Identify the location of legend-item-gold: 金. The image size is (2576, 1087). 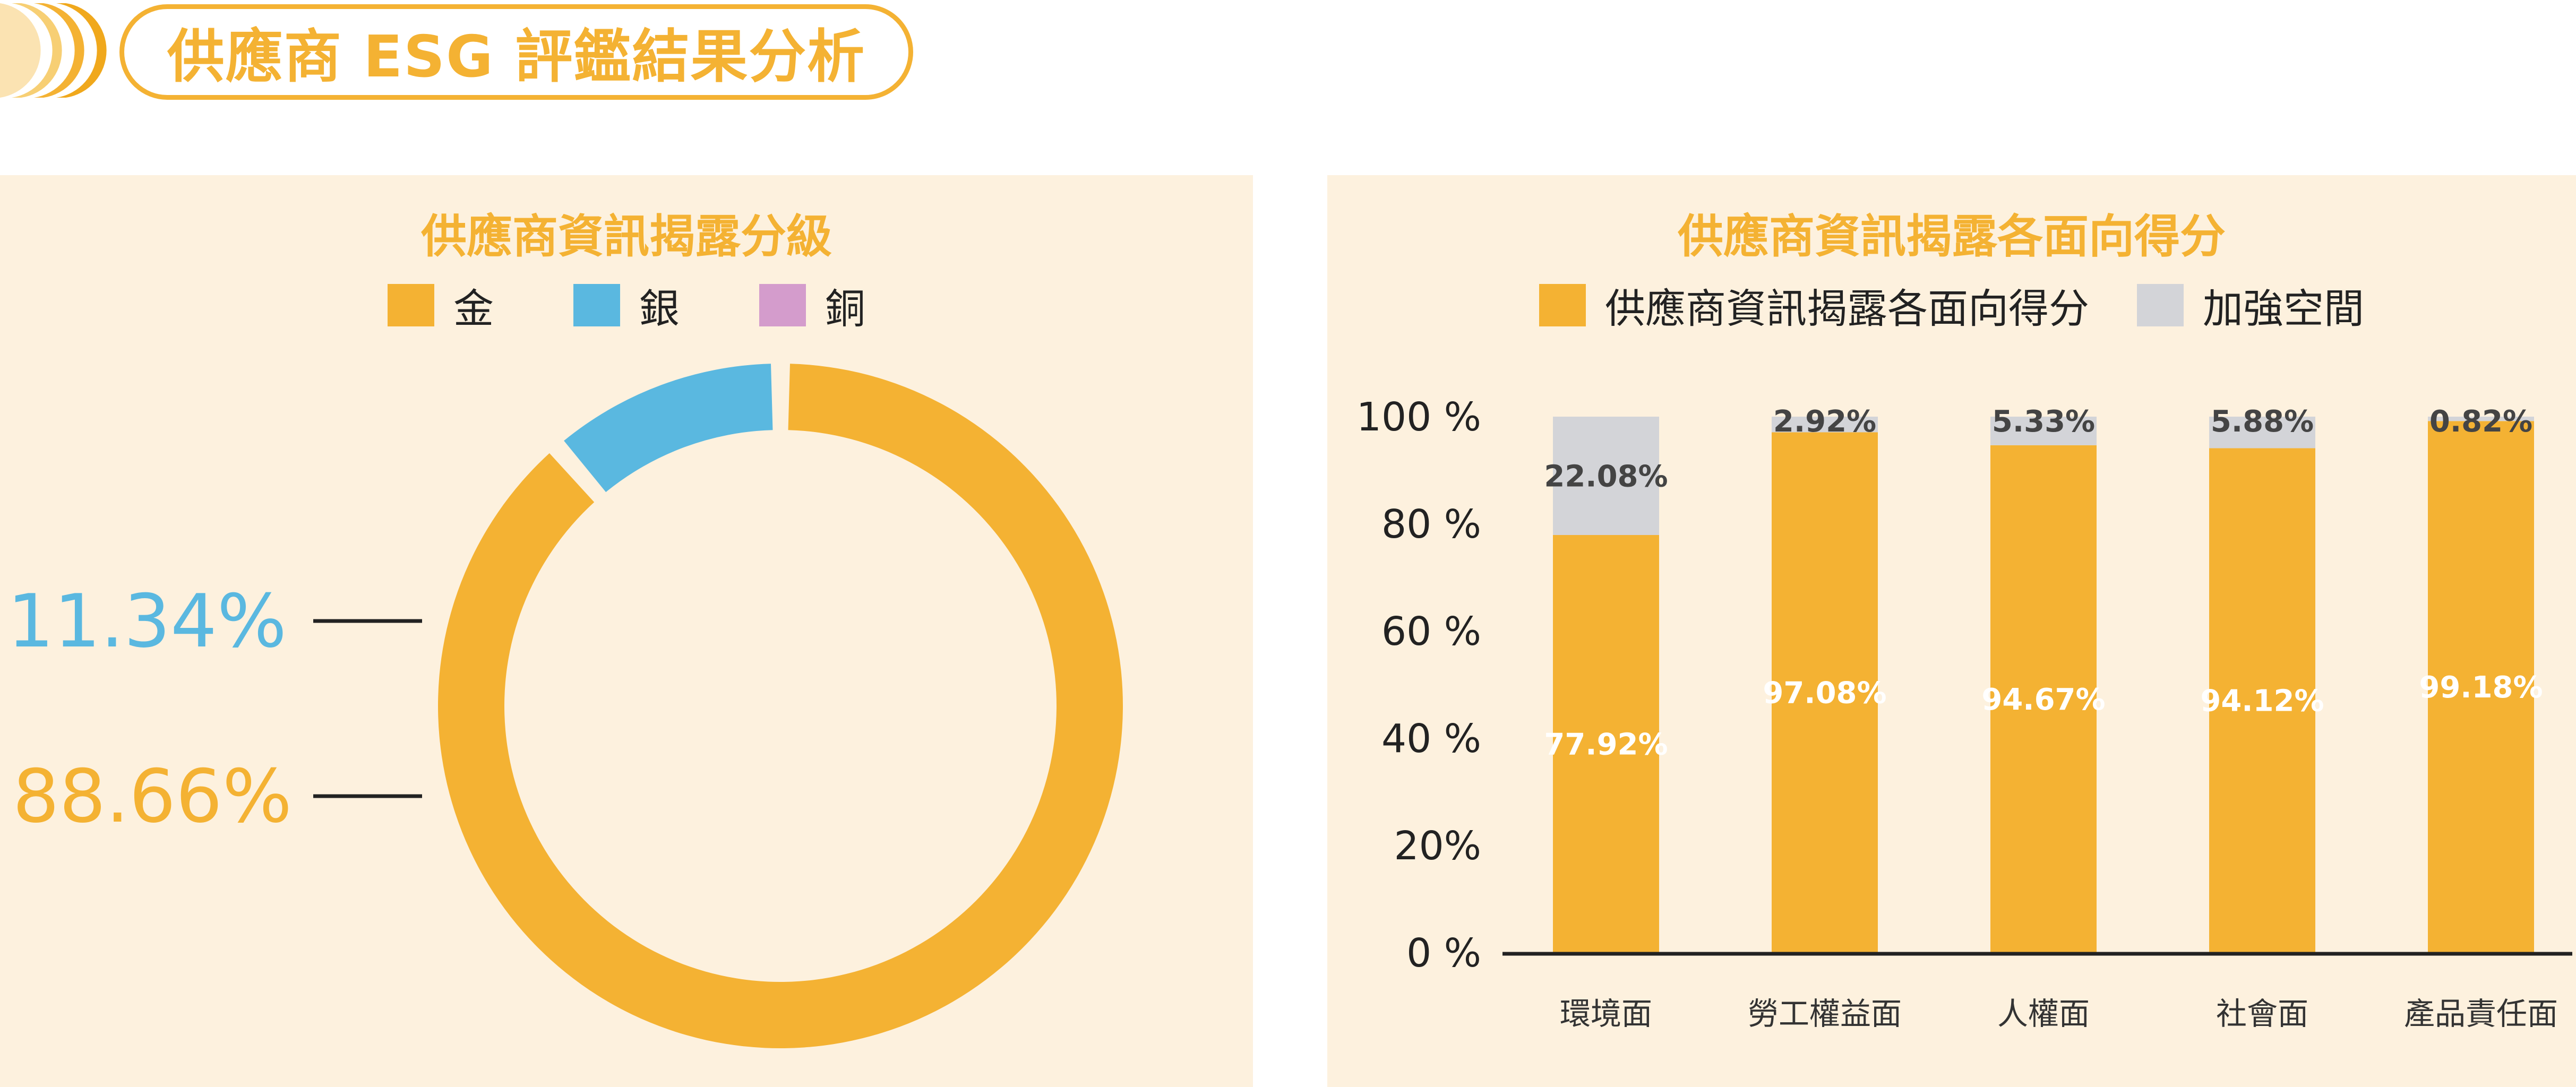
(441, 305).